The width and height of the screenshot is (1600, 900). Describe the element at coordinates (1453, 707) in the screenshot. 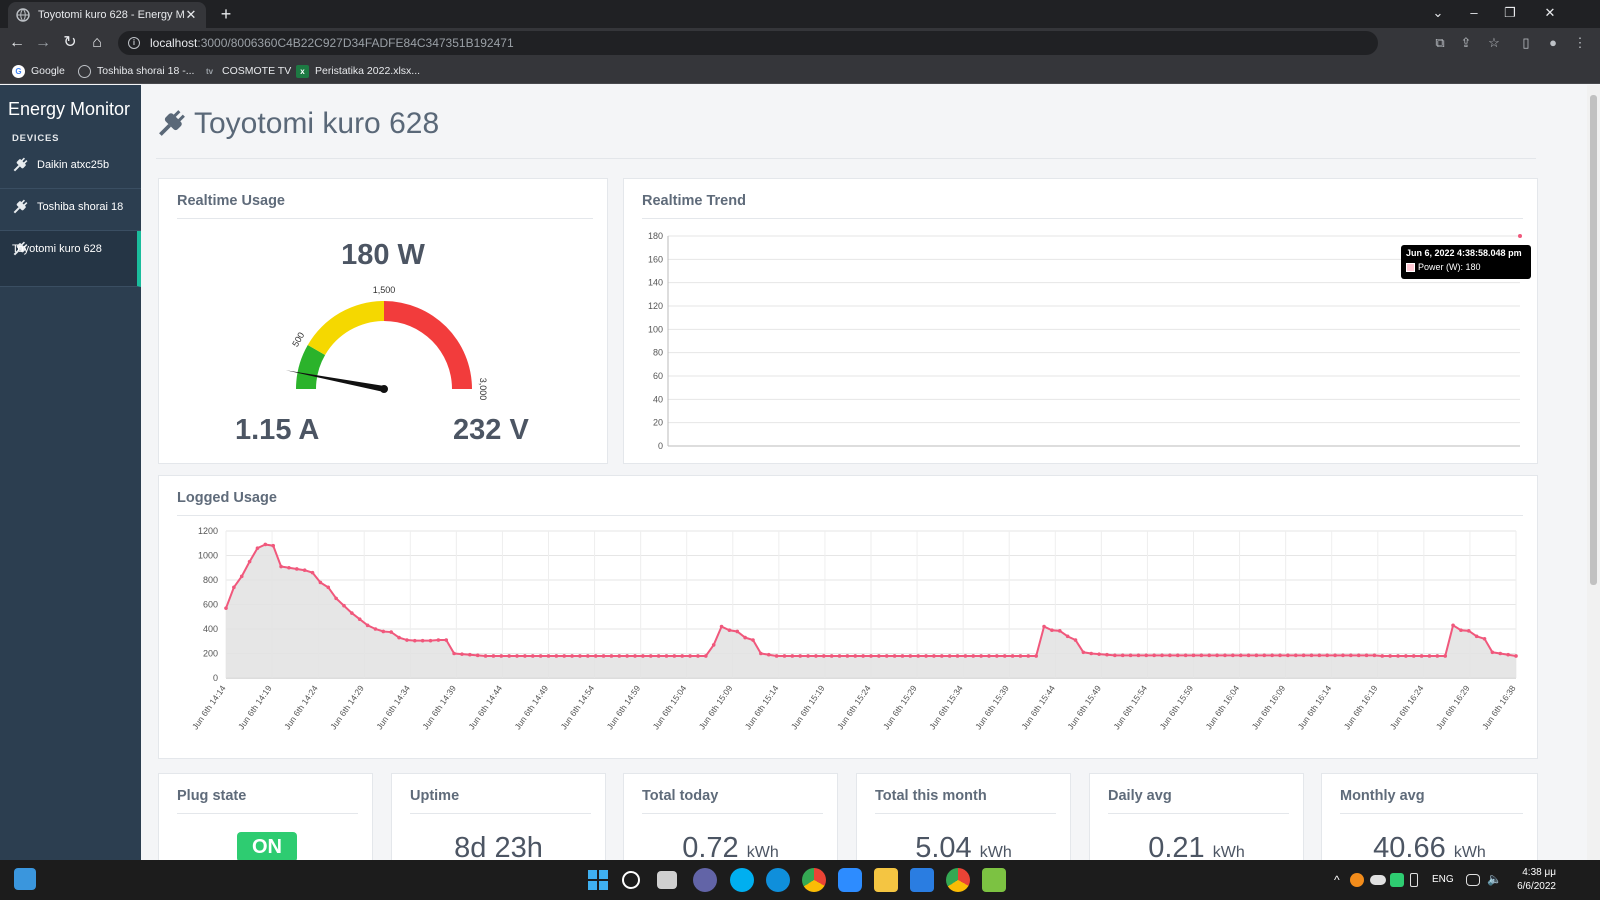

I see `logged-x-tick-label: Jun 6th 16:29` at that location.